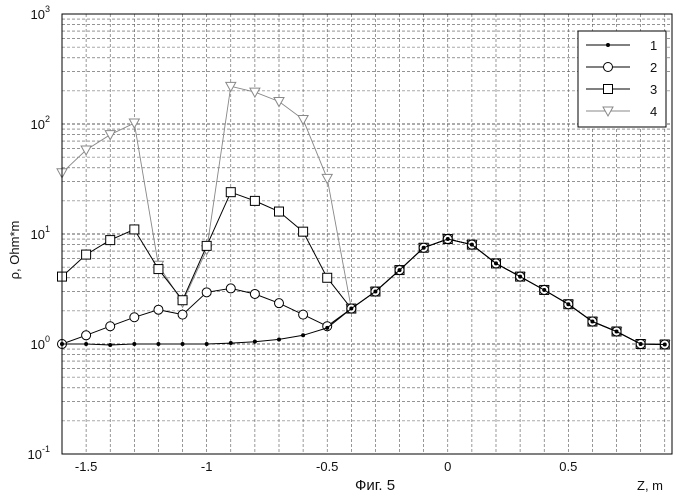  I want to click on x-tick-label: 0.5, so click(568, 466).